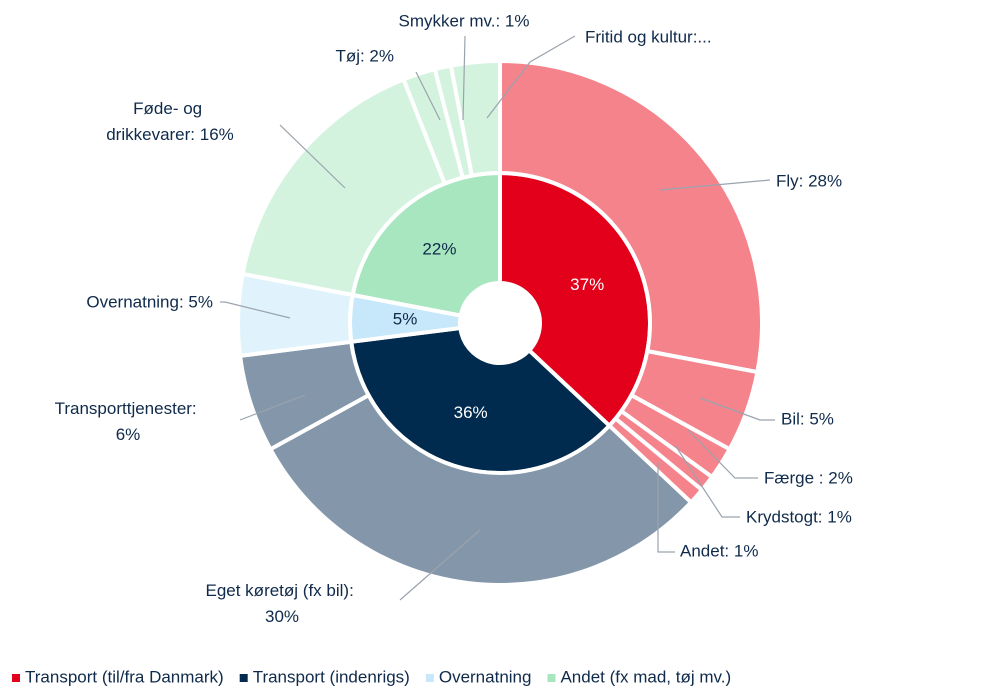  Describe the element at coordinates (587, 284) in the screenshot. I see `slice-label: 37%` at that location.